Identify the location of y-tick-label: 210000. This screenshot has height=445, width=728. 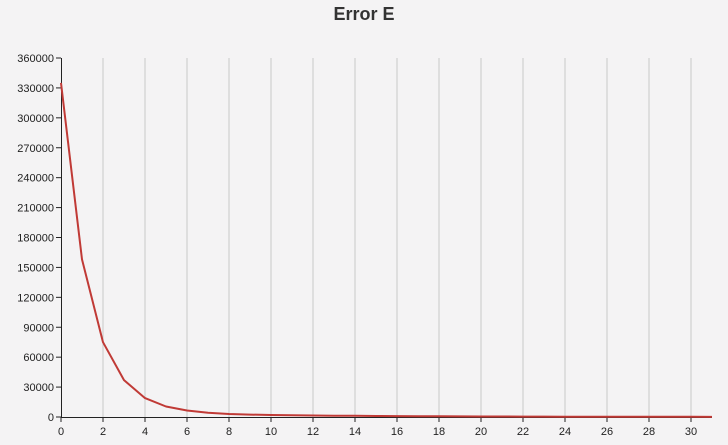
(35, 209).